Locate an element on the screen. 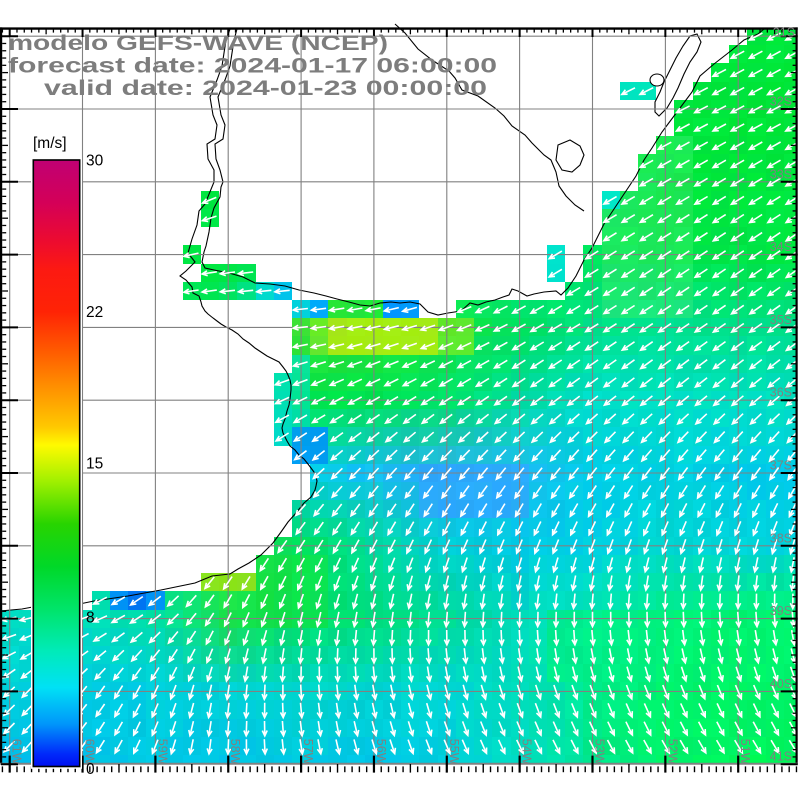 Image resolution: width=800 pixels, height=800 pixels. svg-text: 0 is located at coordinates (90, 769).